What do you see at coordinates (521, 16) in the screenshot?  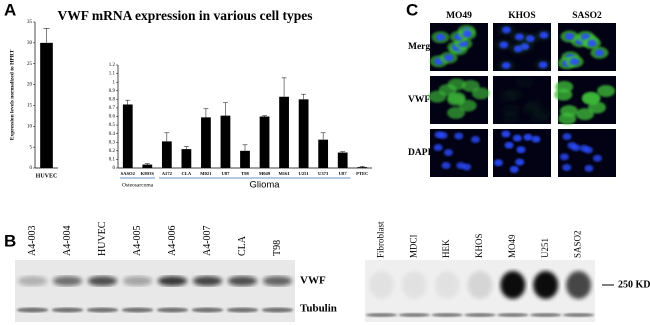 I see `column-header: KHOS` at bounding box center [521, 16].